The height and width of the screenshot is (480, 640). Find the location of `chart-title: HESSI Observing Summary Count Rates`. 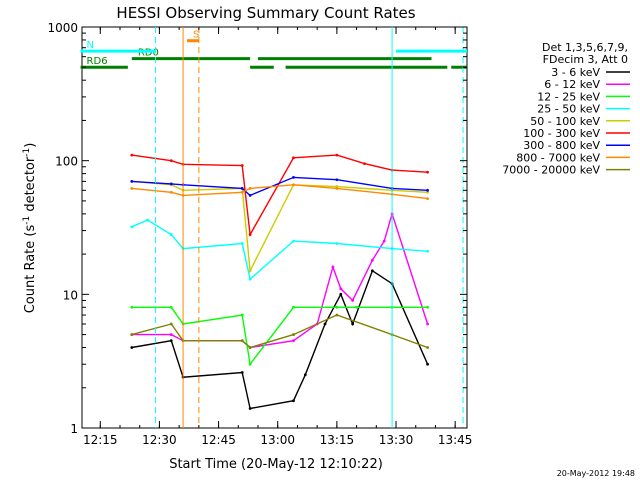

chart-title: HESSI Observing Summary Count Rates is located at coordinates (265, 13).